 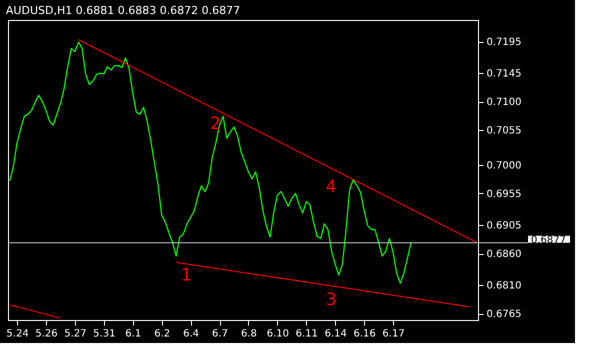 What do you see at coordinates (75, 334) in the screenshot?
I see `x-tick-label: 5.27` at bounding box center [75, 334].